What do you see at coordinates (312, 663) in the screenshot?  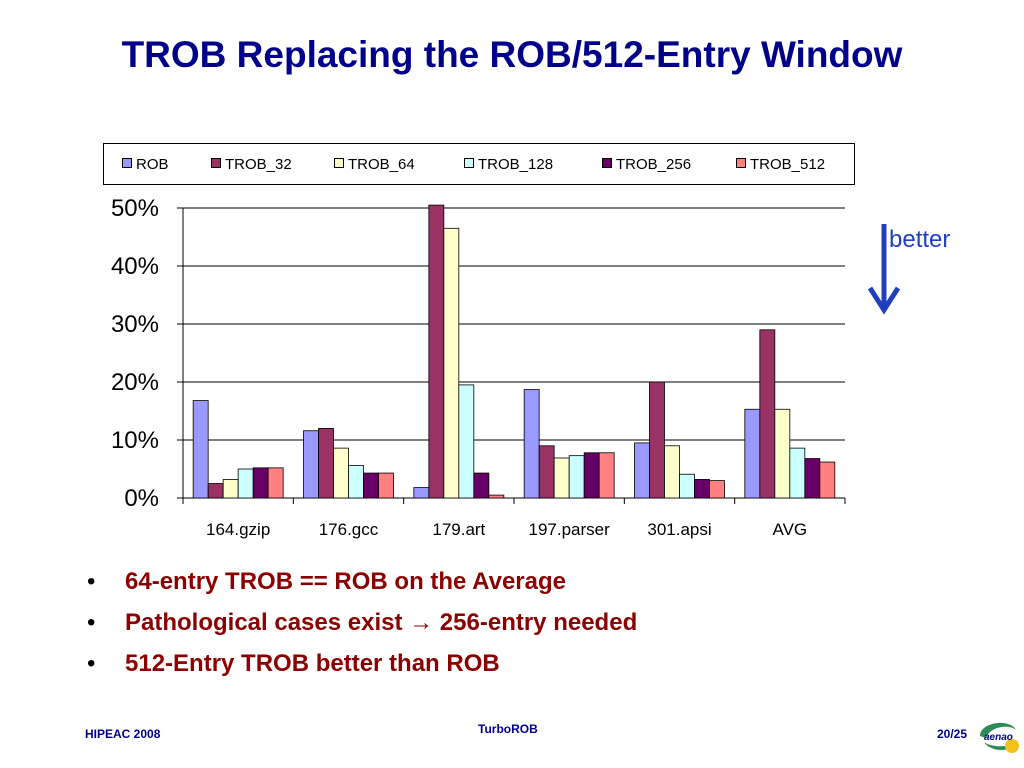 I see `bullet-text: 512-Entry TROB better than ROB` at bounding box center [312, 663].